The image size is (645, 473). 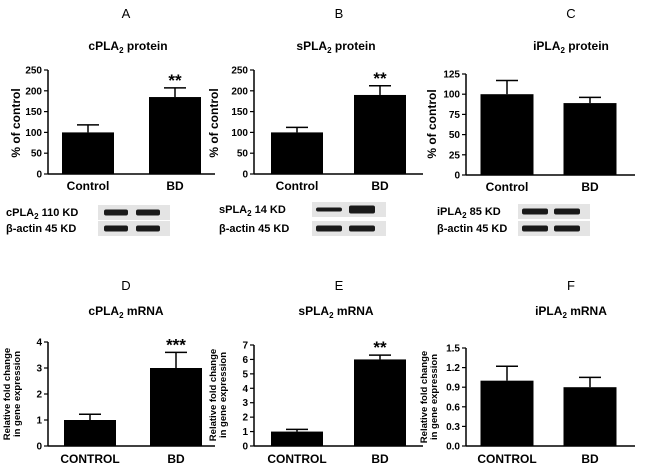 What do you see at coordinates (453, 427) in the screenshot?
I see `y-tick-label: 0.3` at bounding box center [453, 427].